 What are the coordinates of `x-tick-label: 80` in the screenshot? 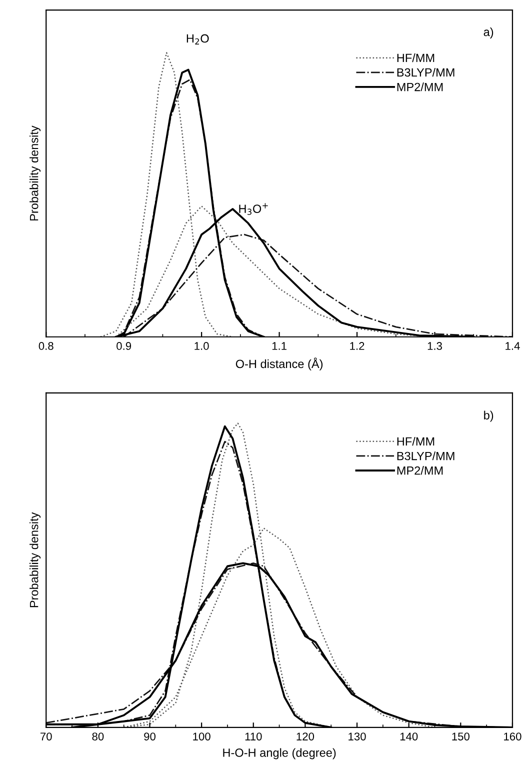 It's located at (98, 736).